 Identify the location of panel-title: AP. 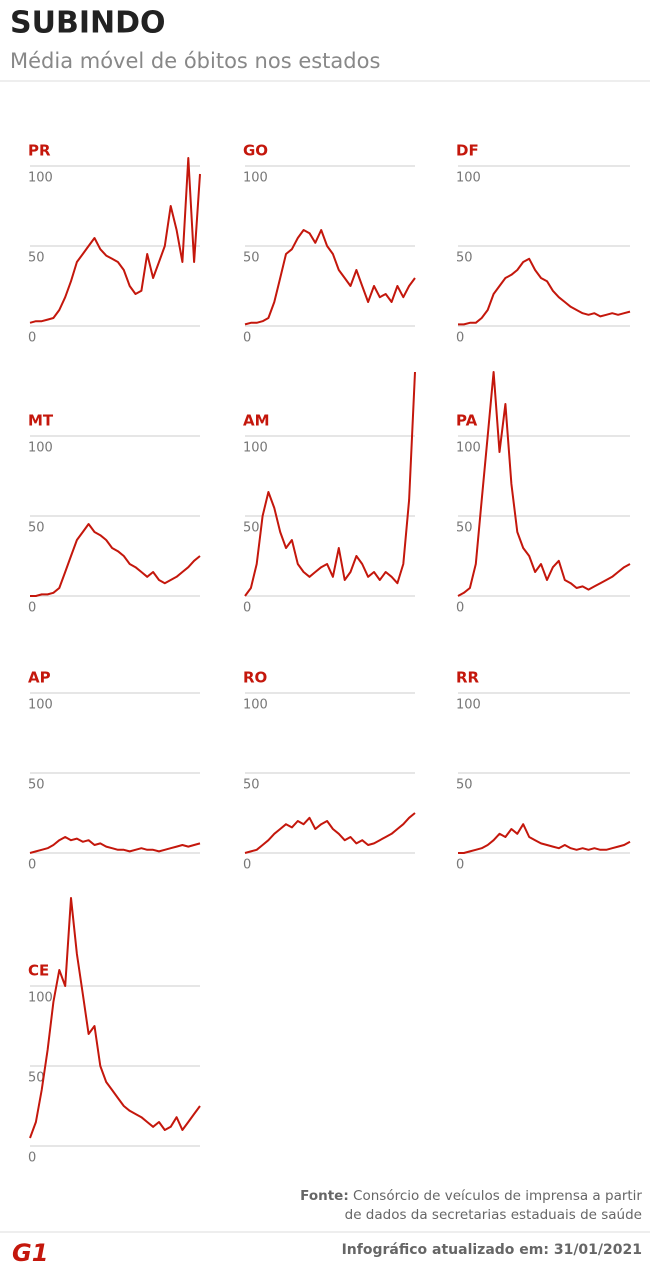
(39, 678).